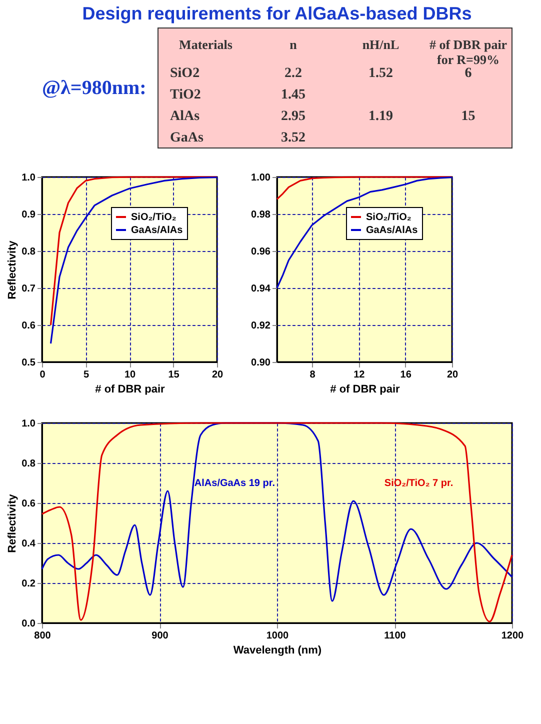 This screenshot has height=724, width=541. What do you see at coordinates (468, 116) in the screenshot?
I see `text: 15` at bounding box center [468, 116].